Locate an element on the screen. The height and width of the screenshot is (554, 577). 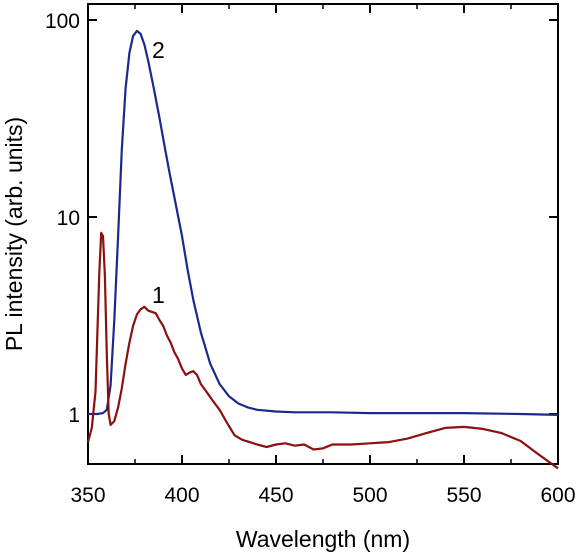
x-tick-label: 450 is located at coordinates (275, 495).